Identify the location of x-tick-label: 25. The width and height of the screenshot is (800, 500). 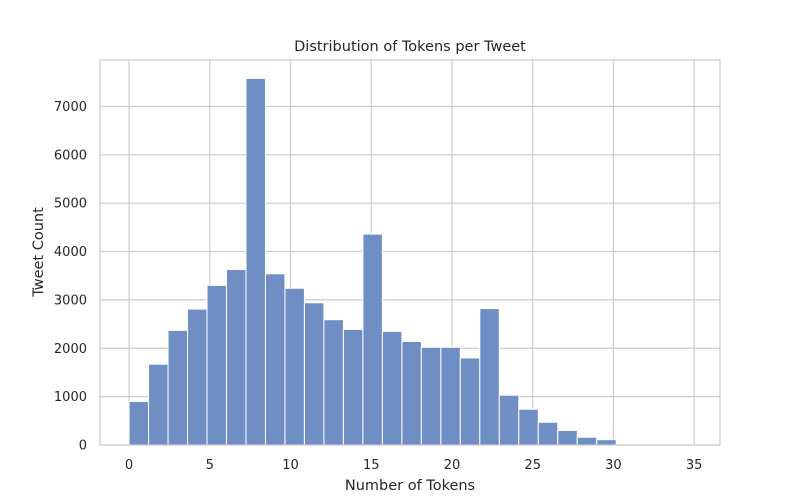
(532, 465).